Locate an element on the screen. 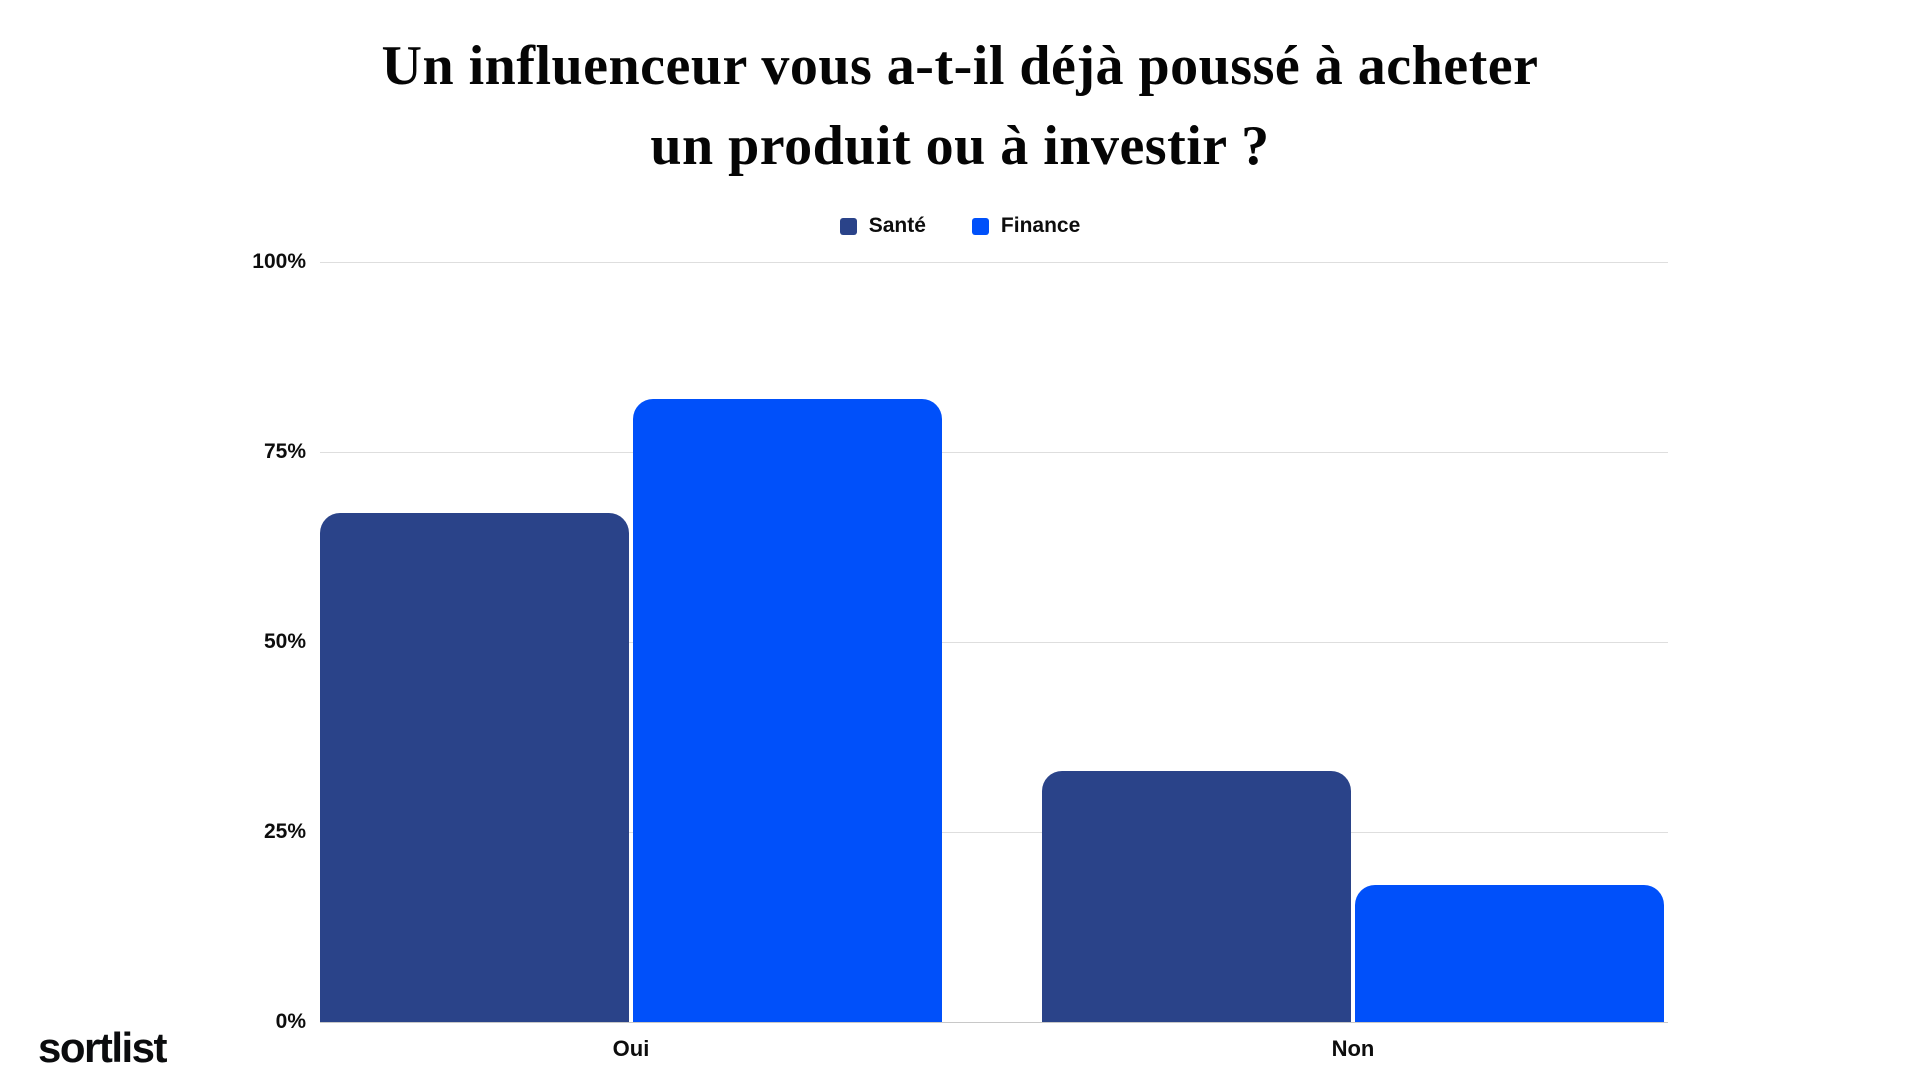  bar-finance-oui is located at coordinates (787, 710).